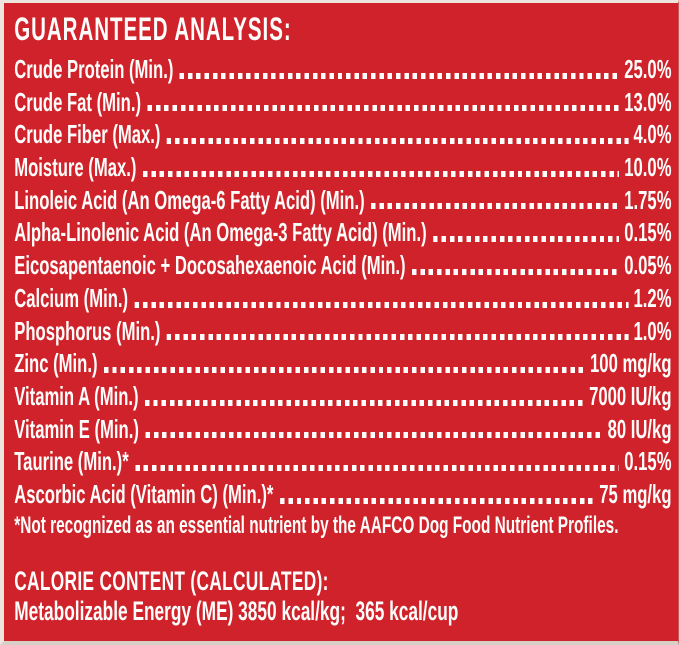  What do you see at coordinates (56, 363) in the screenshot?
I see `row-label: Zinc (Min.)` at bounding box center [56, 363].